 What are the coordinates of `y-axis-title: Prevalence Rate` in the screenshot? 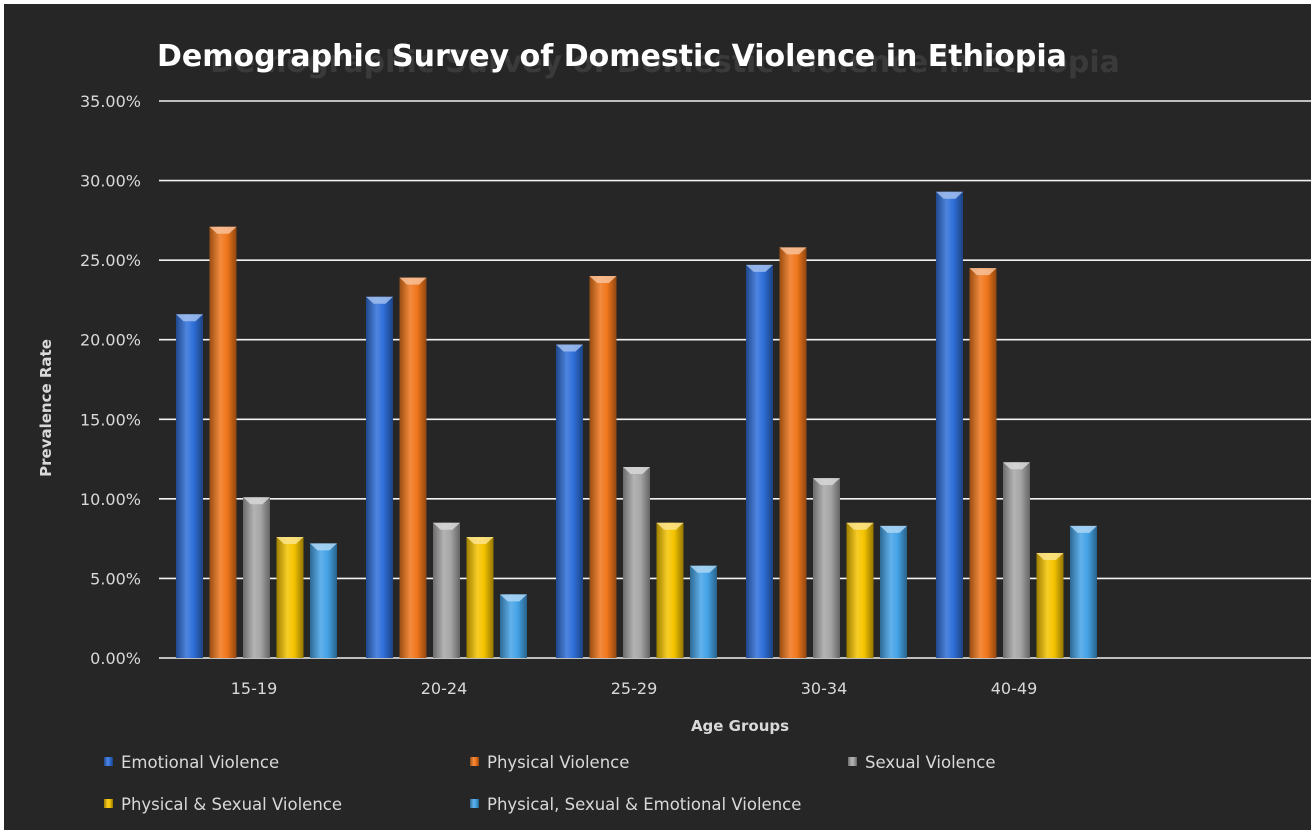 It's located at (46, 408).